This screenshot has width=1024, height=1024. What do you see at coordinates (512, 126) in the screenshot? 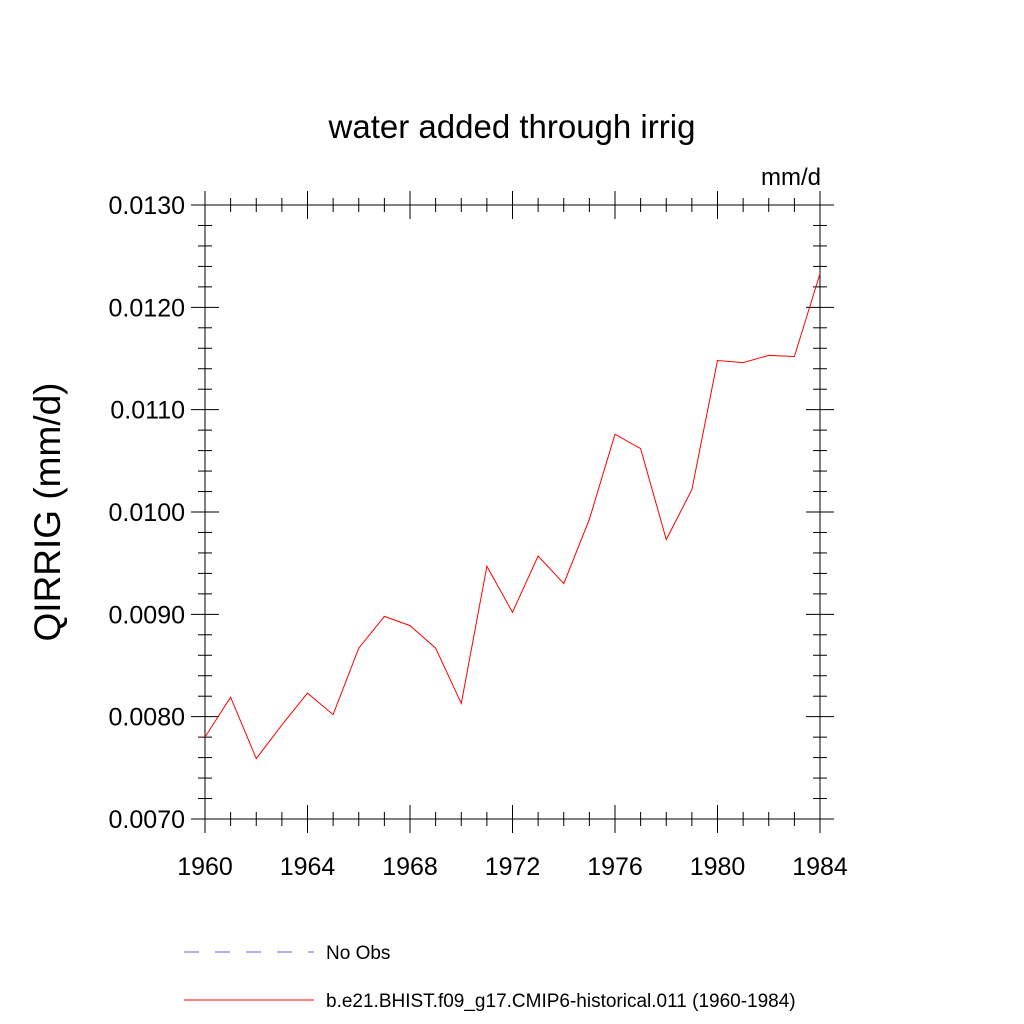
I see `chart-title: water added through irrig` at bounding box center [512, 126].